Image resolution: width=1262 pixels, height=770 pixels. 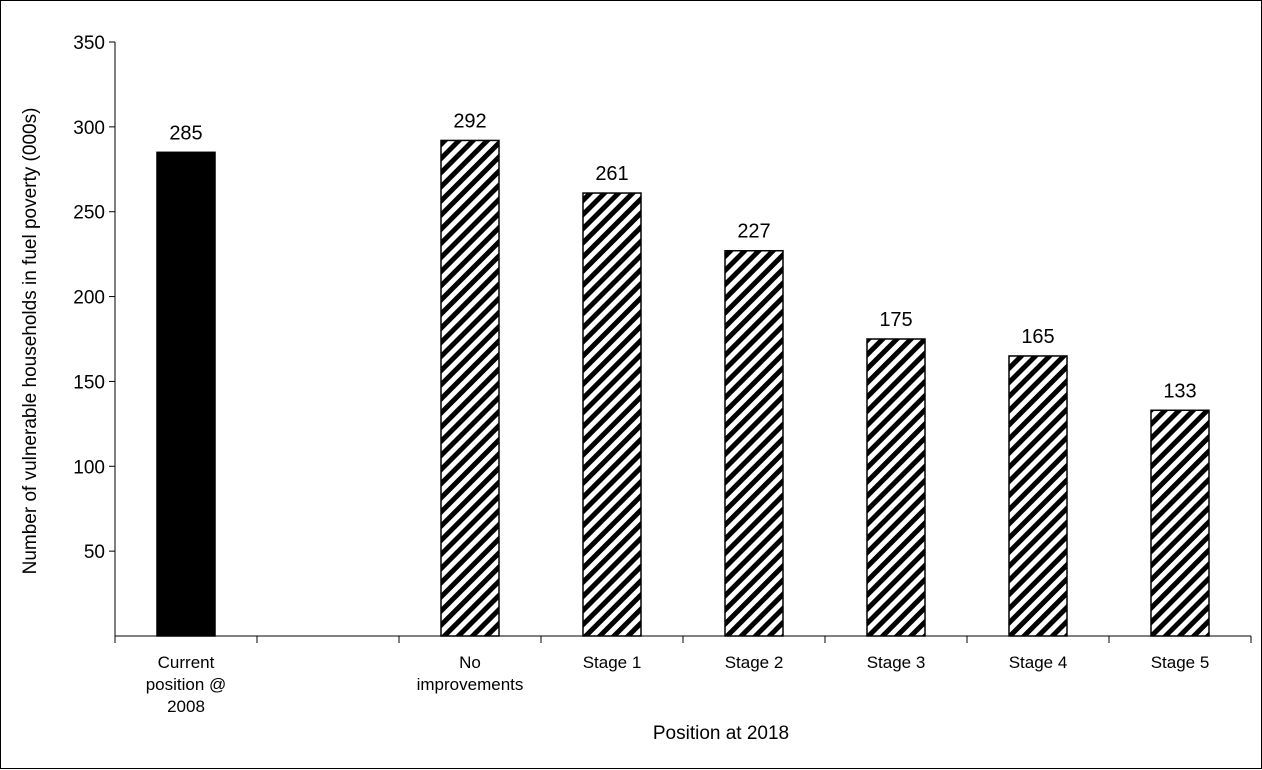 What do you see at coordinates (89, 298) in the screenshot?
I see `y-tick-label-200: 200` at bounding box center [89, 298].